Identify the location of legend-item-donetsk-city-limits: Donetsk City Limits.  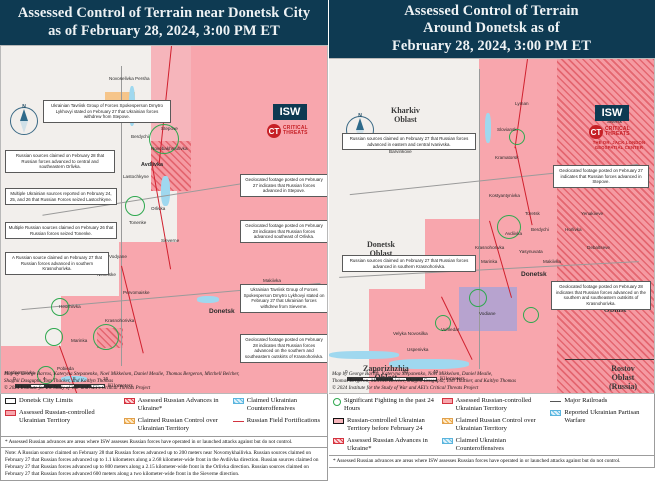
(63, 401).